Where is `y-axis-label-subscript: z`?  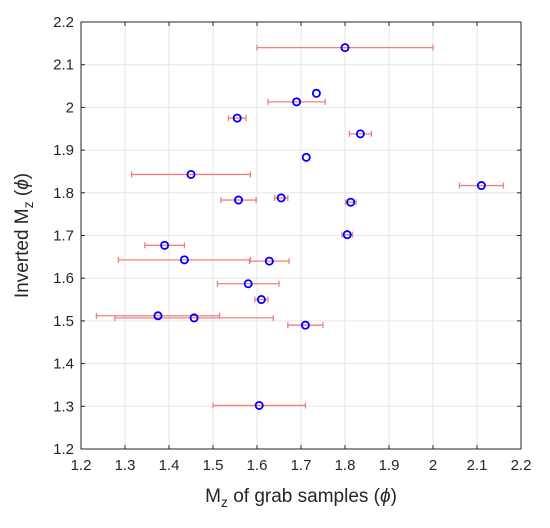 y-axis-label-subscript: z is located at coordinates (28, 204).